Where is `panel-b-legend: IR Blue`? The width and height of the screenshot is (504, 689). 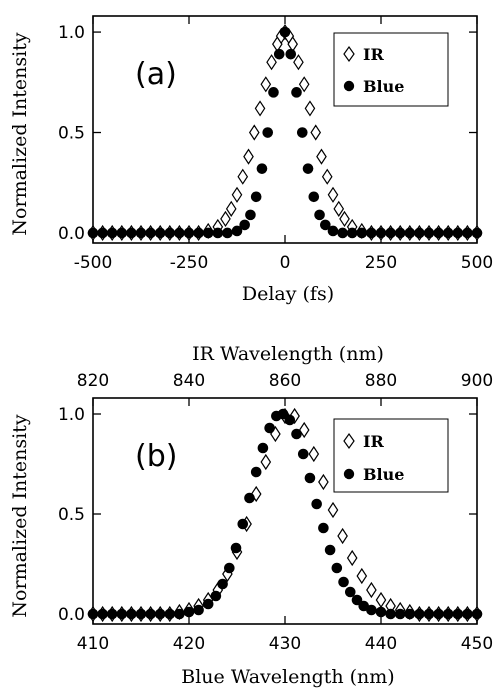
panel-b-legend: IR Blue is located at coordinates (391, 455).